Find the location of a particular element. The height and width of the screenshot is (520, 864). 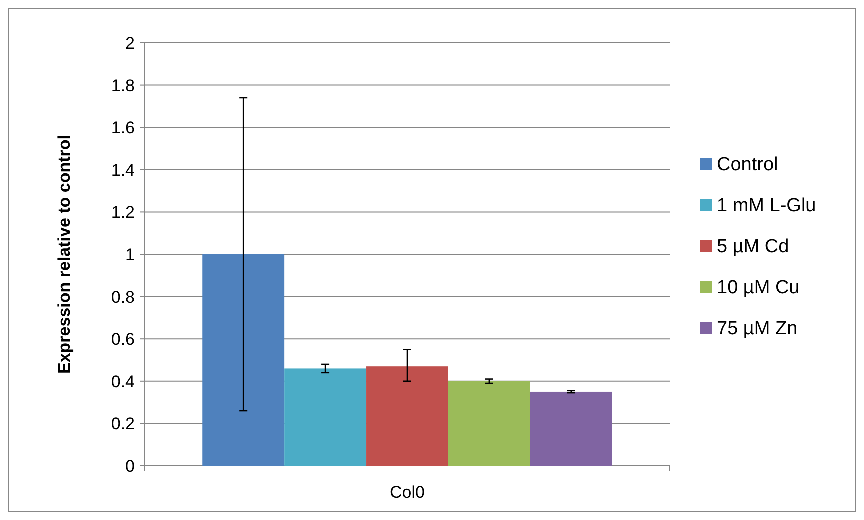

legend-label: 1 mM L-Glu is located at coordinates (766, 206).